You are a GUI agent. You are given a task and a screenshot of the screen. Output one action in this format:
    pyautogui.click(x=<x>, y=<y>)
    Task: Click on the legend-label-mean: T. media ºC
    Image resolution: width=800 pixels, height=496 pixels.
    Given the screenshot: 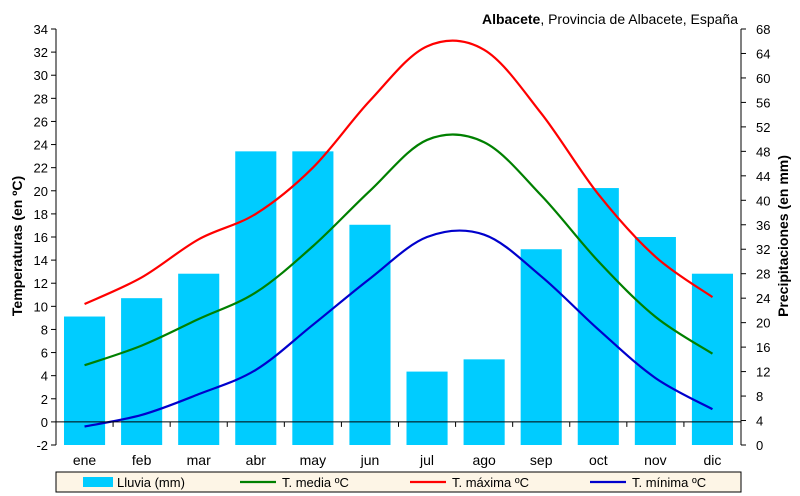 What is the action you would take?
    pyautogui.click(x=315, y=482)
    